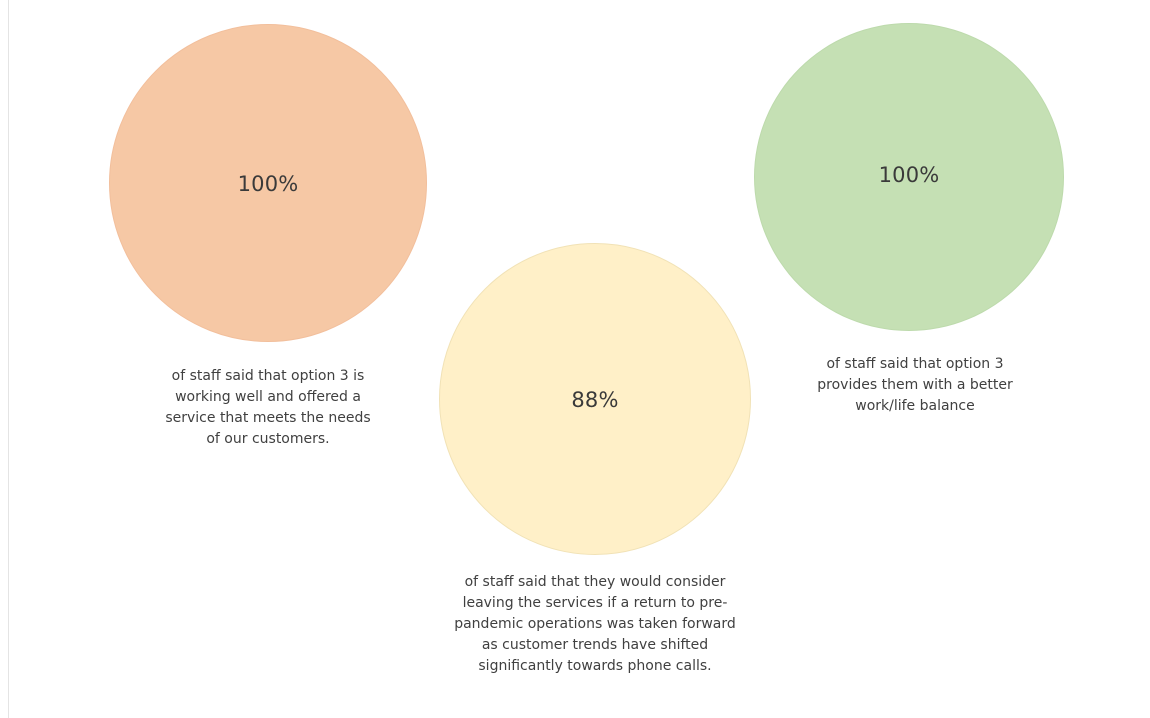 The width and height of the screenshot is (1150, 718). I want to click on caption-line: leaving the services if a return to pre-, so click(595, 603).